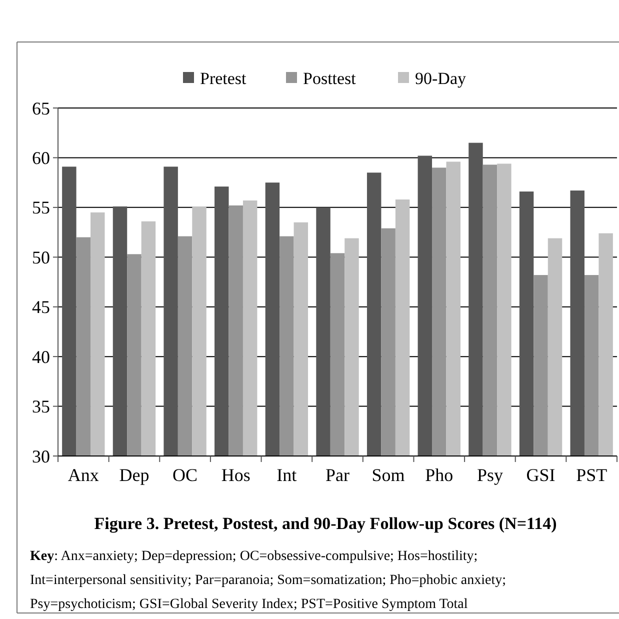 The width and height of the screenshot is (619, 619). What do you see at coordinates (41, 257) in the screenshot?
I see `y-tick-label: 50` at bounding box center [41, 257].